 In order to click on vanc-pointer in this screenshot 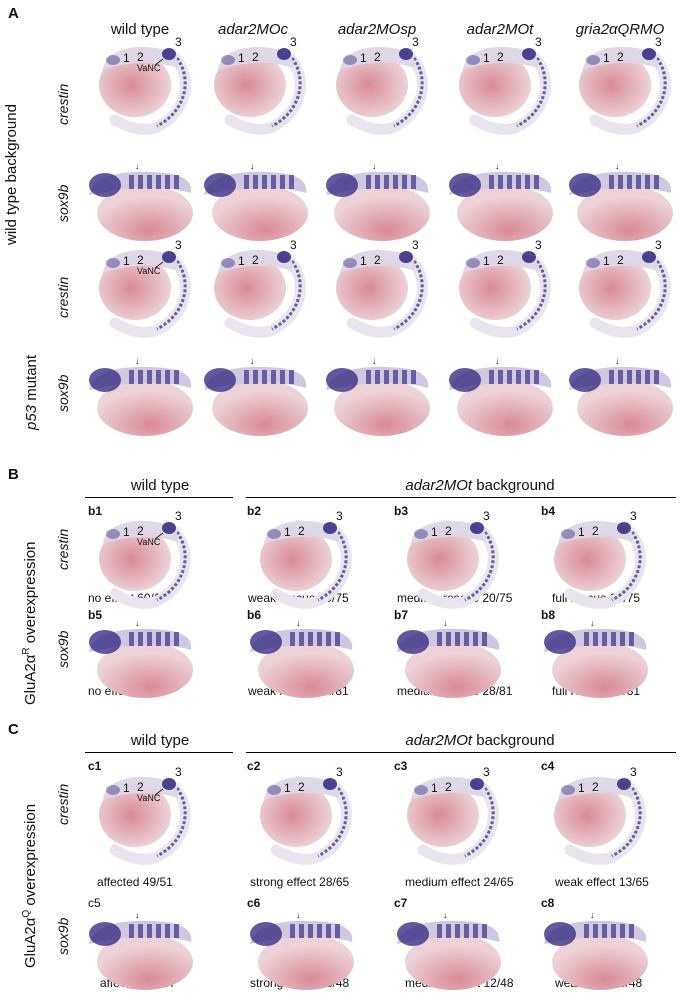, I will do `click(159, 265)`.